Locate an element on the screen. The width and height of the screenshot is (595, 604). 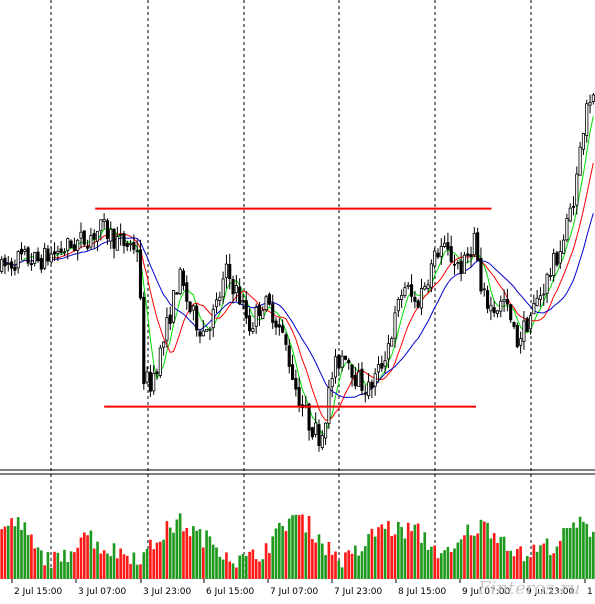
volume-bars is located at coordinates (297, 546).